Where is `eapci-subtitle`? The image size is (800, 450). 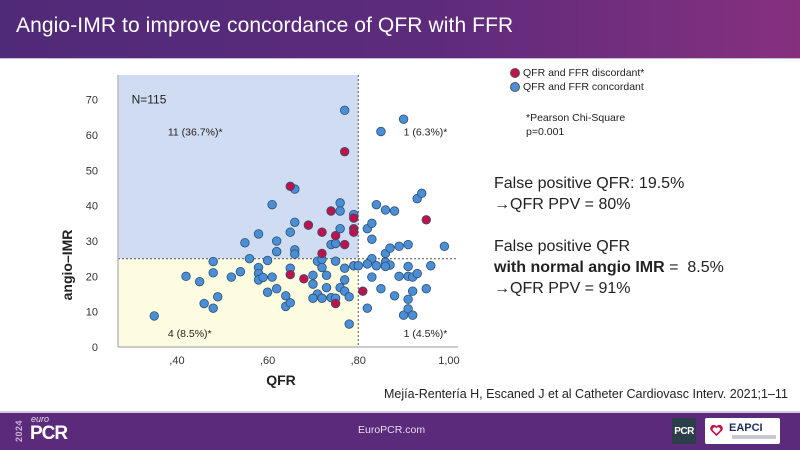
eapci-subtitle is located at coordinates (754, 437).